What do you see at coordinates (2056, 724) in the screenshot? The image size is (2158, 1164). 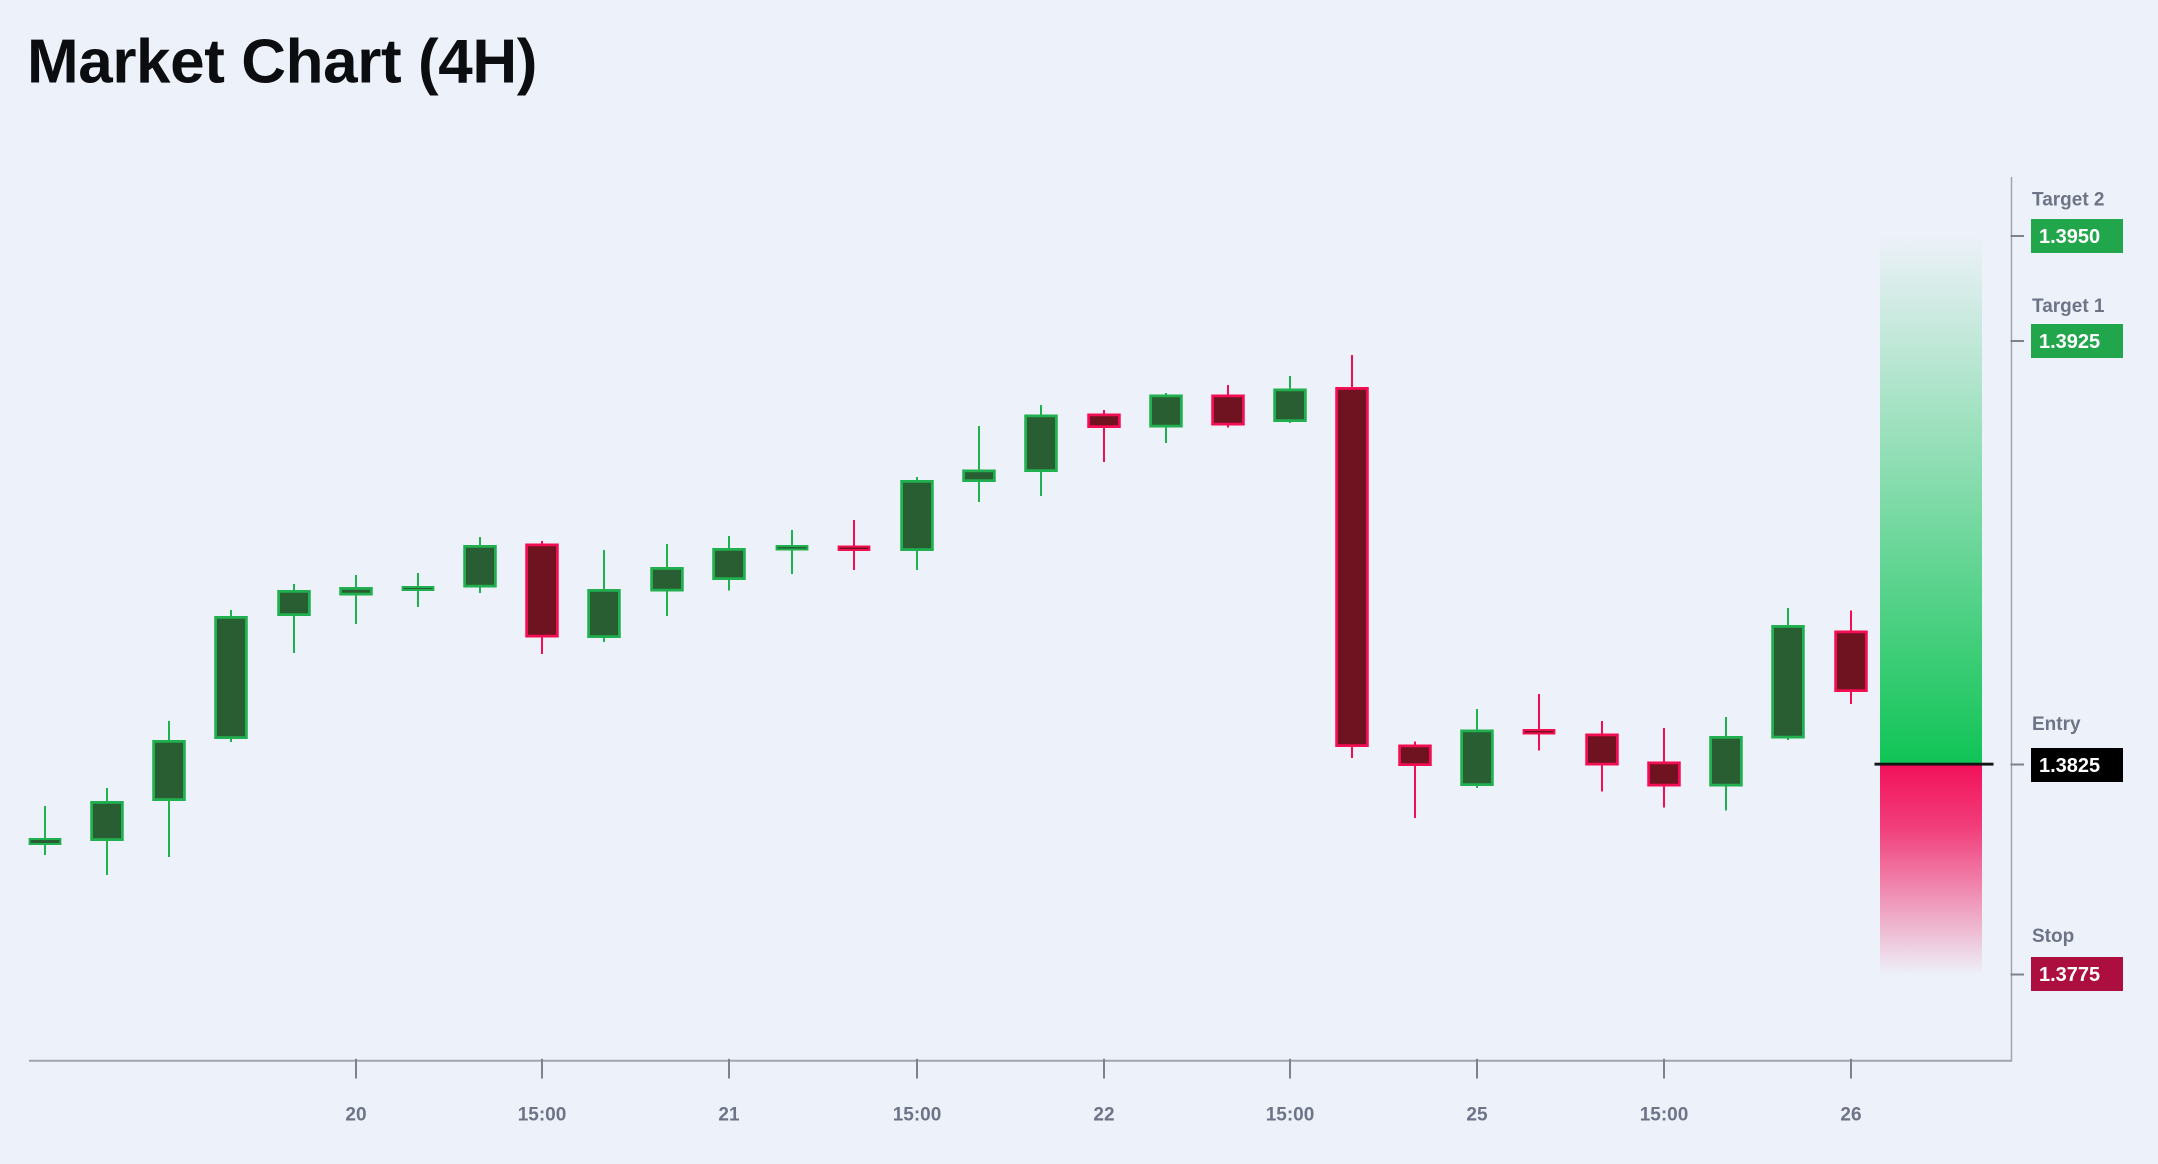 I see `svg-text: Entry` at bounding box center [2056, 724].